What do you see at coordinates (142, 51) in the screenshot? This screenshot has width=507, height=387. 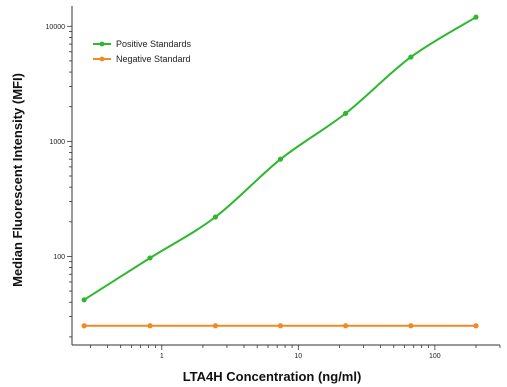 I see `legend: Positive Standards Negative Standard` at bounding box center [142, 51].